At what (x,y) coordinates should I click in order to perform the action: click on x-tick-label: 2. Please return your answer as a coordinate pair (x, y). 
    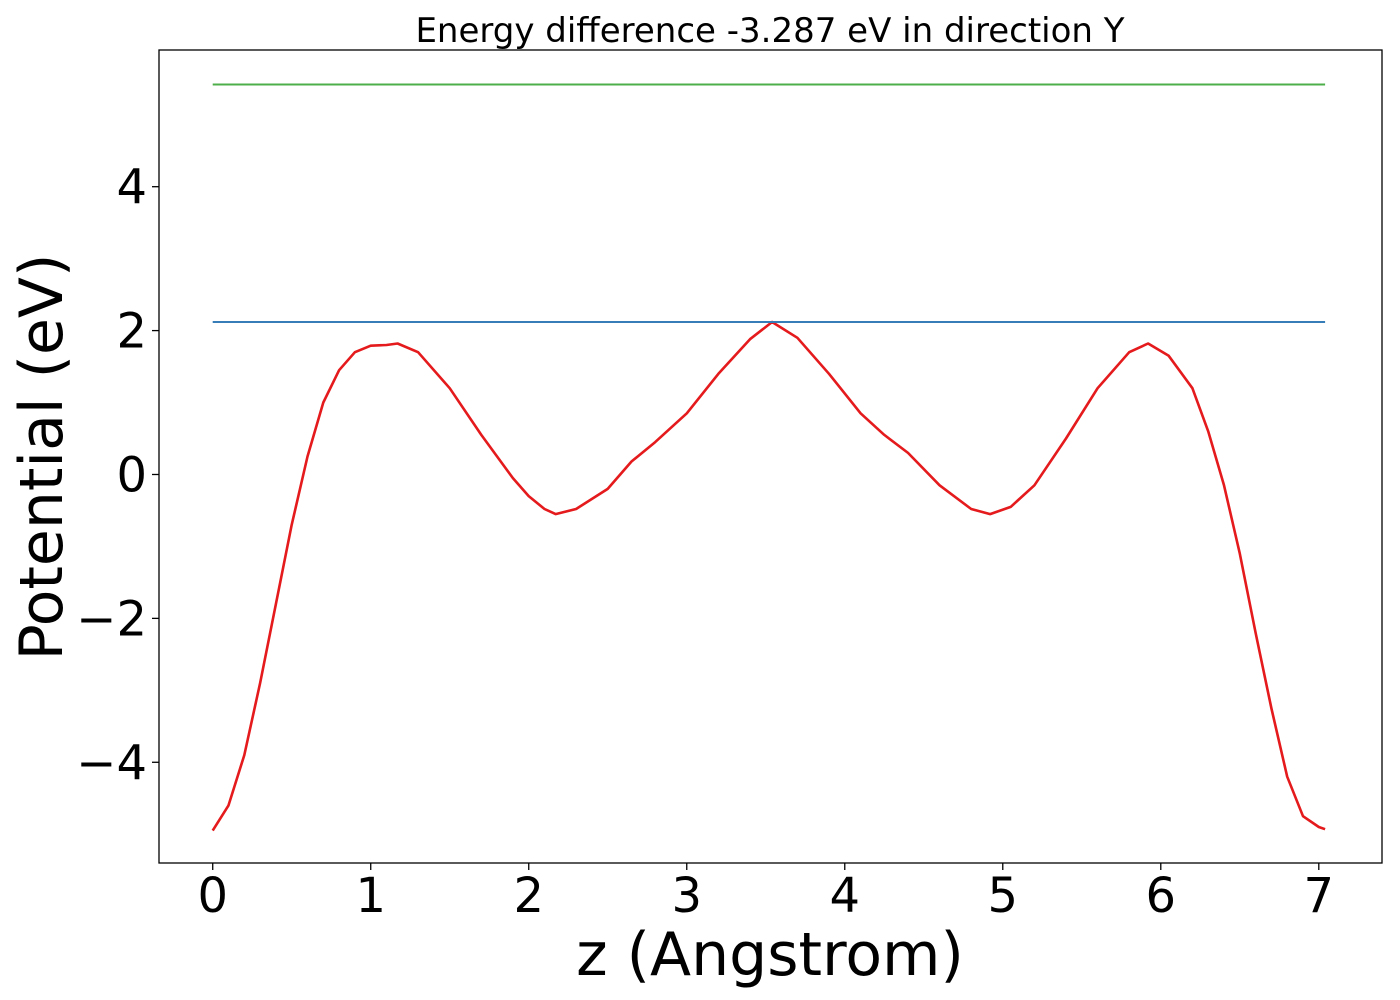
    Looking at the image, I should click on (528, 896).